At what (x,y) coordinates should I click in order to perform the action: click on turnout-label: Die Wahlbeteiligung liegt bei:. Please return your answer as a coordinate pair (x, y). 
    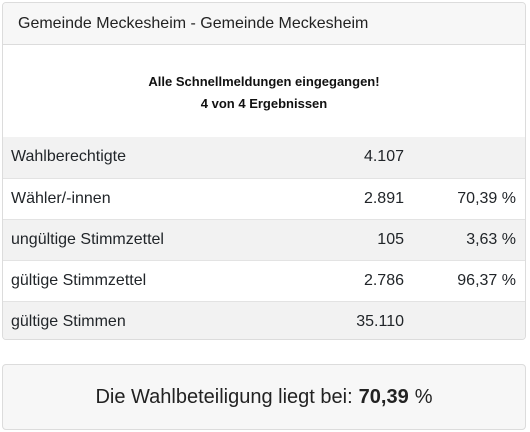
    Looking at the image, I should click on (224, 396).